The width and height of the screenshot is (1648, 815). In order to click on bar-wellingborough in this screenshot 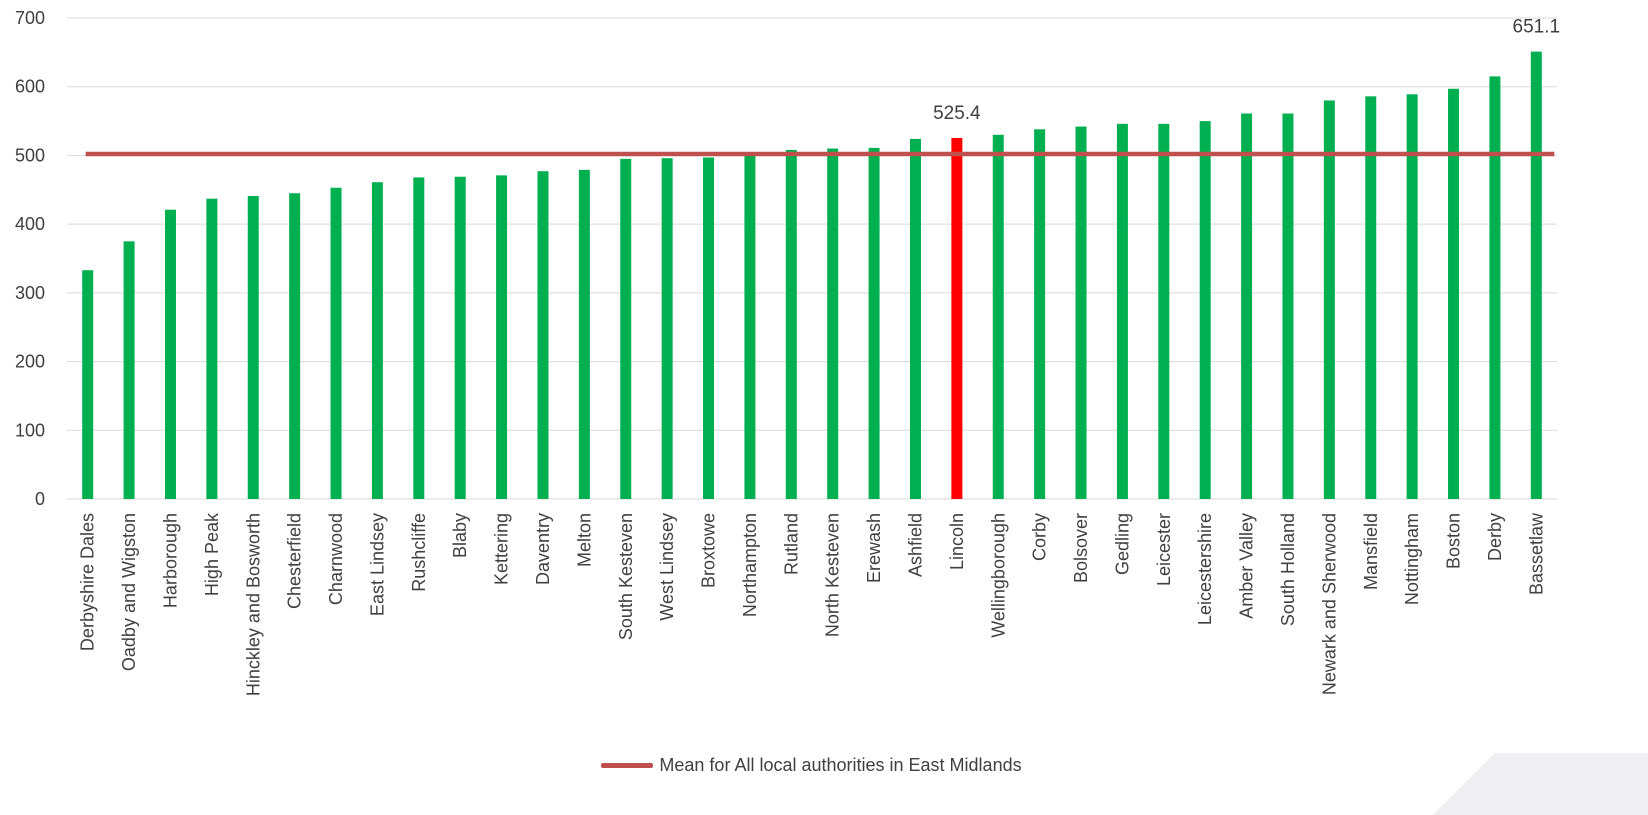, I will do `click(998, 317)`.